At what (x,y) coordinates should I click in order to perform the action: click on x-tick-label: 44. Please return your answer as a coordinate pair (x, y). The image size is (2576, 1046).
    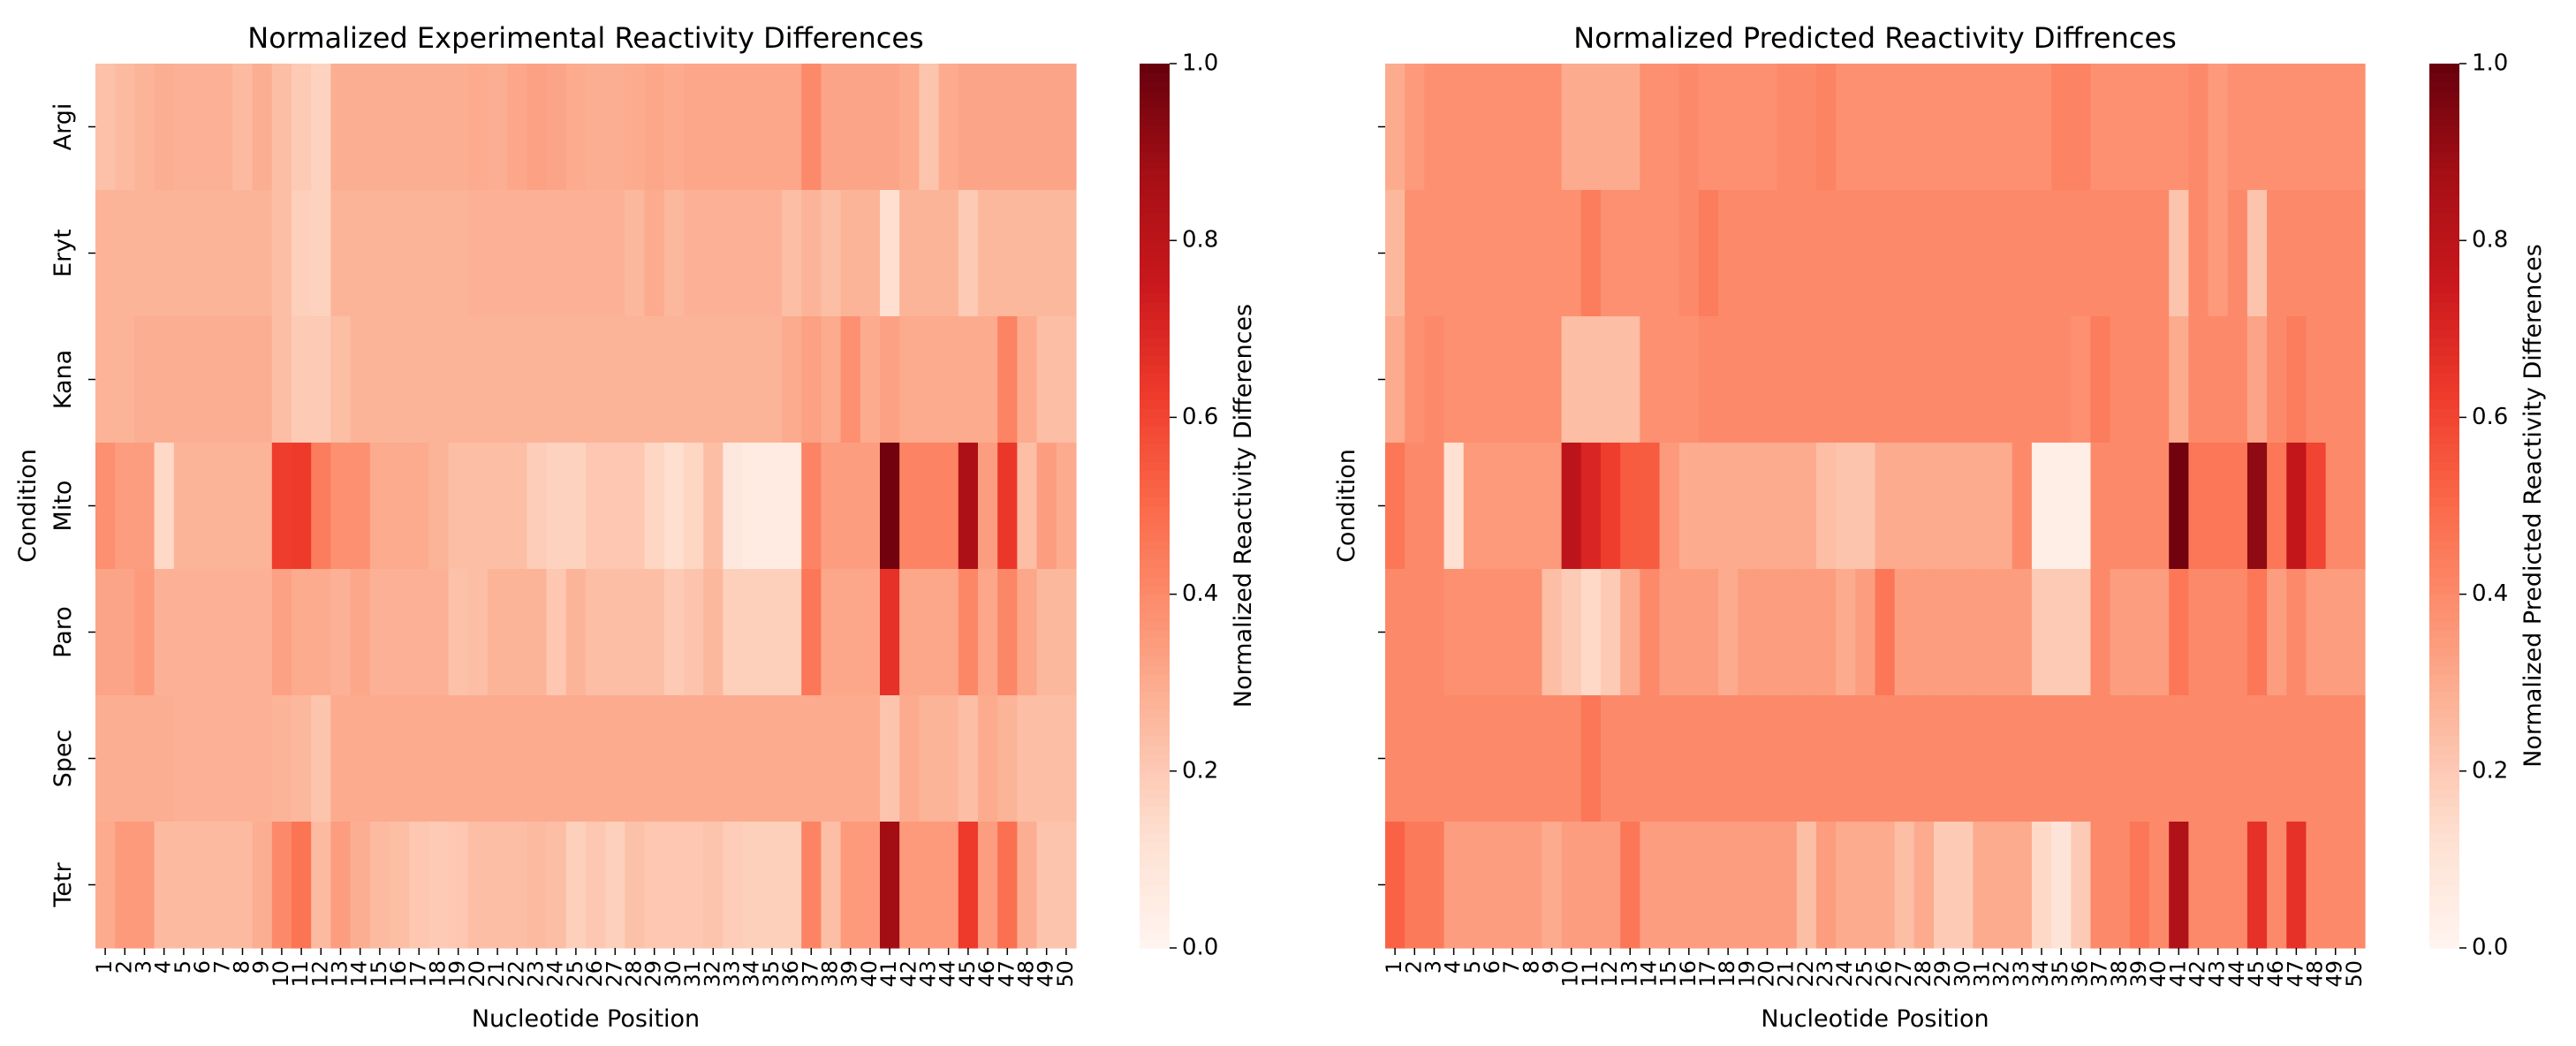
    Looking at the image, I should click on (2236, 974).